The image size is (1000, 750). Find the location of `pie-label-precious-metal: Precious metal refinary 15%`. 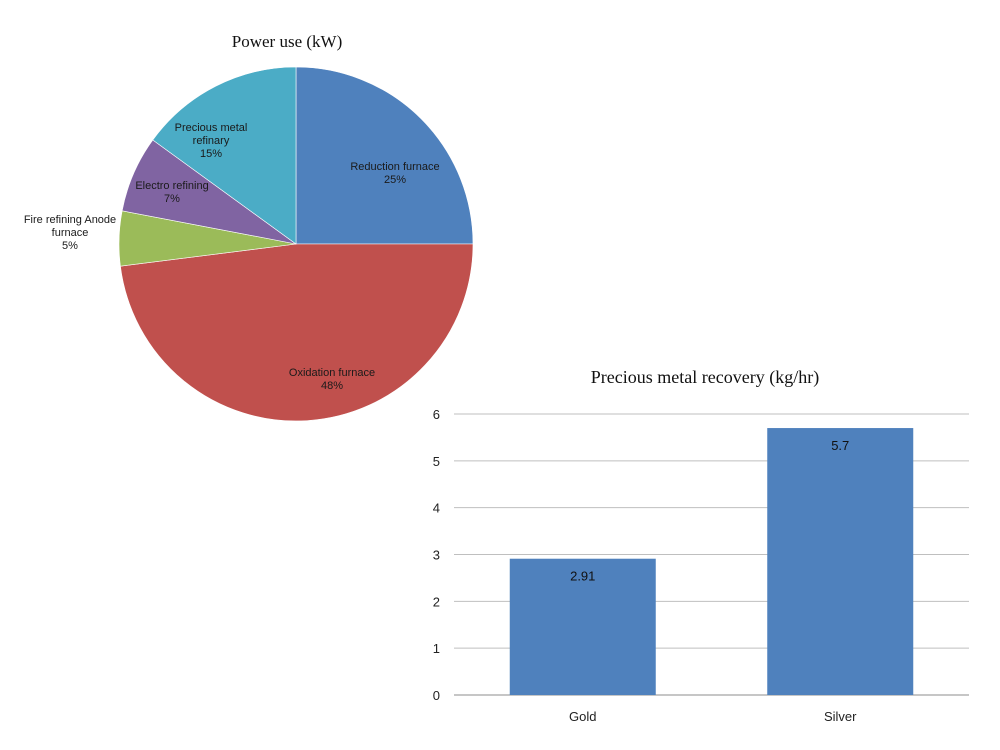

pie-label-precious-metal: Precious metal refinary 15% is located at coordinates (211, 141).